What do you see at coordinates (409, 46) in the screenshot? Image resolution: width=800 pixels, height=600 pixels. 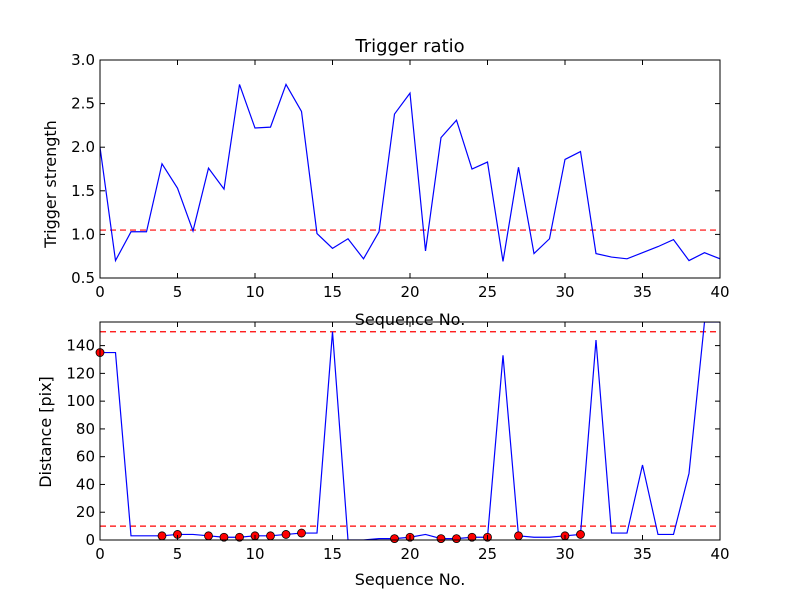 I see `chart-title: Trigger ratio` at bounding box center [409, 46].